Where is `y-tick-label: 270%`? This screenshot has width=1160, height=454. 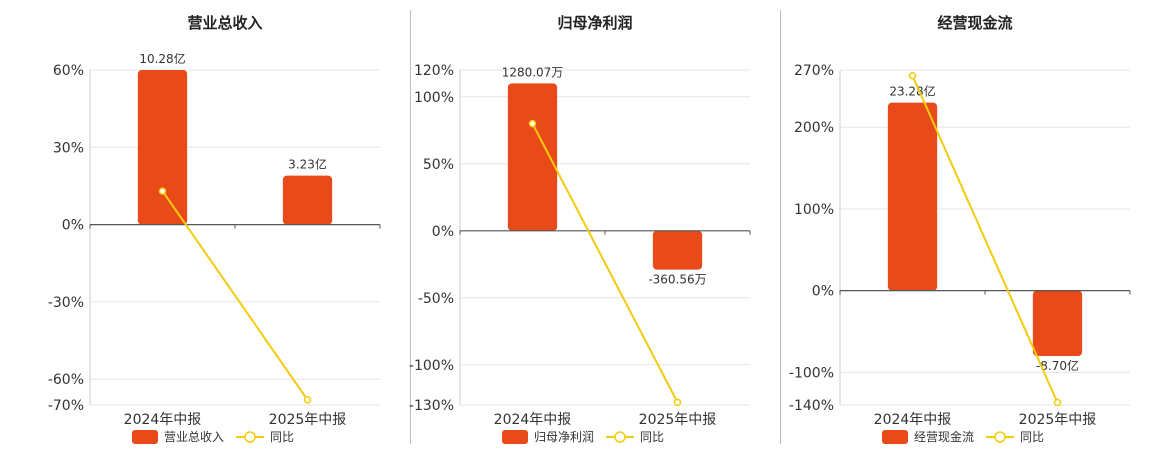 y-tick-label: 270% is located at coordinates (814, 71).